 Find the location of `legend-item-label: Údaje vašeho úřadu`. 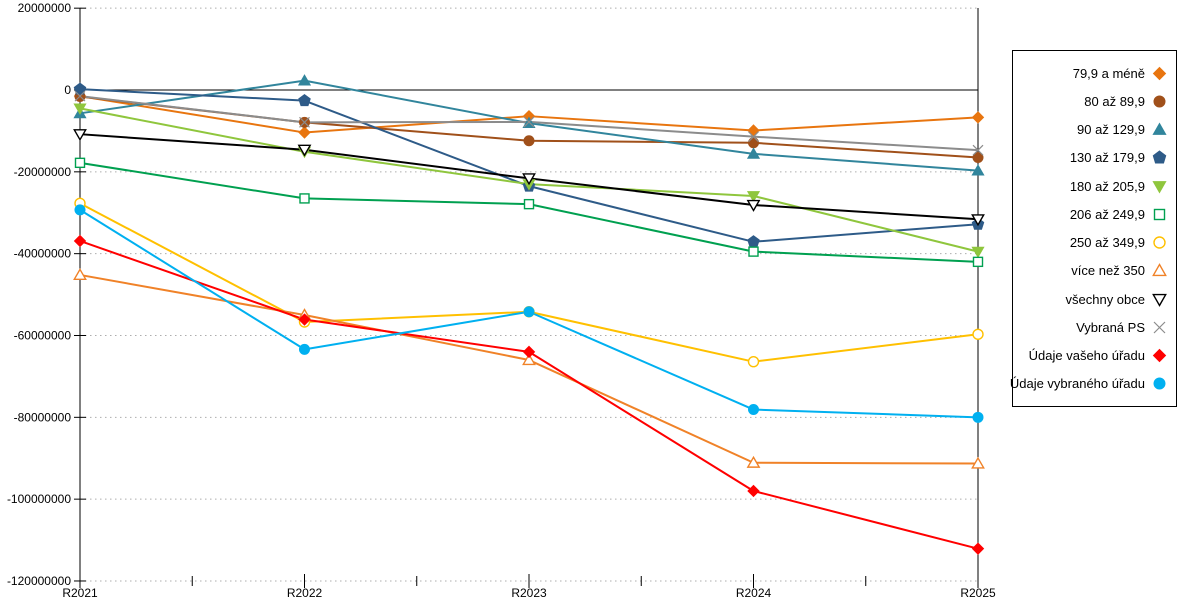

legend-item-label: Údaje vašeho úřadu is located at coordinates (1086, 356).